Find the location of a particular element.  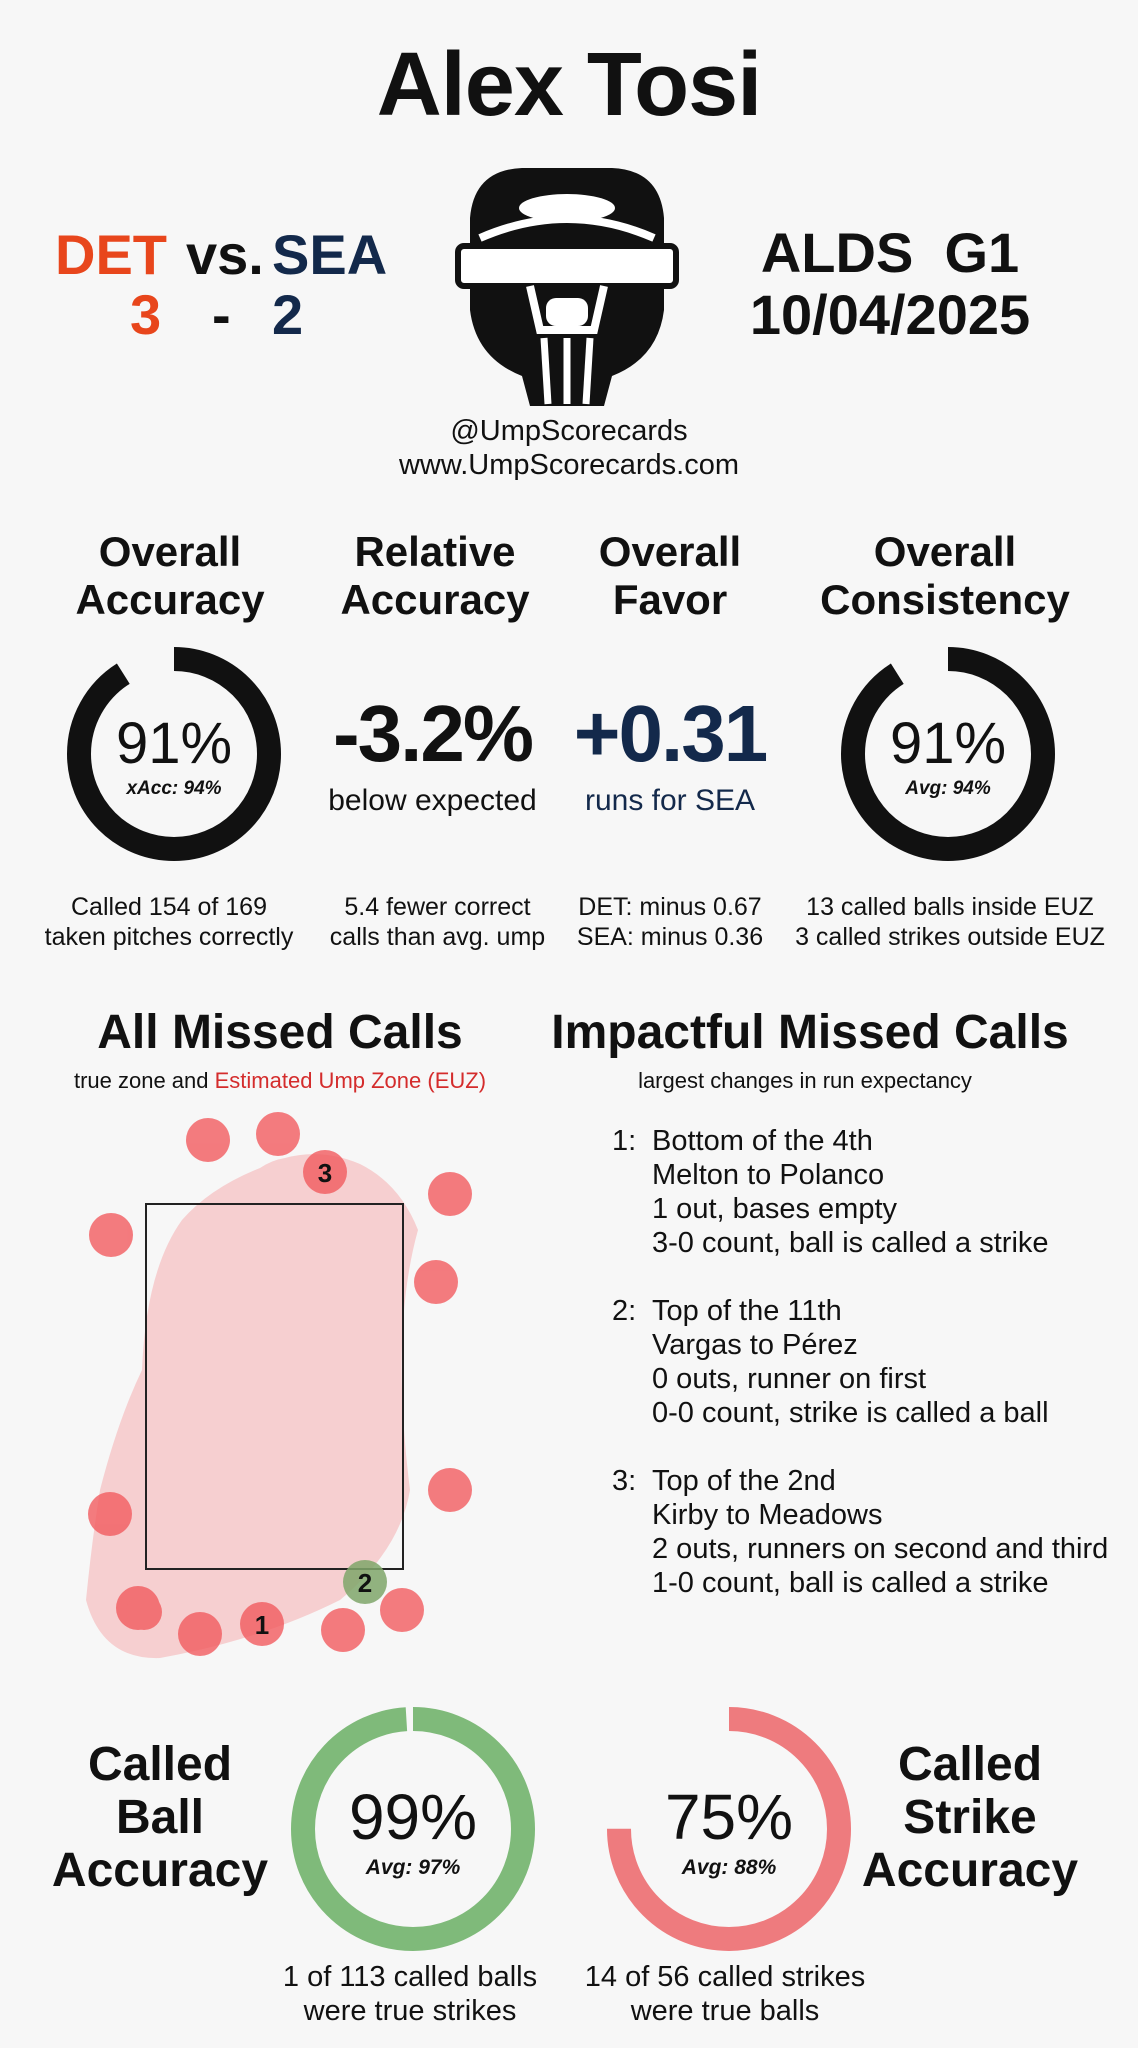

overall-accuracy-note-2: taken pitches correctly is located at coordinates (169, 937).